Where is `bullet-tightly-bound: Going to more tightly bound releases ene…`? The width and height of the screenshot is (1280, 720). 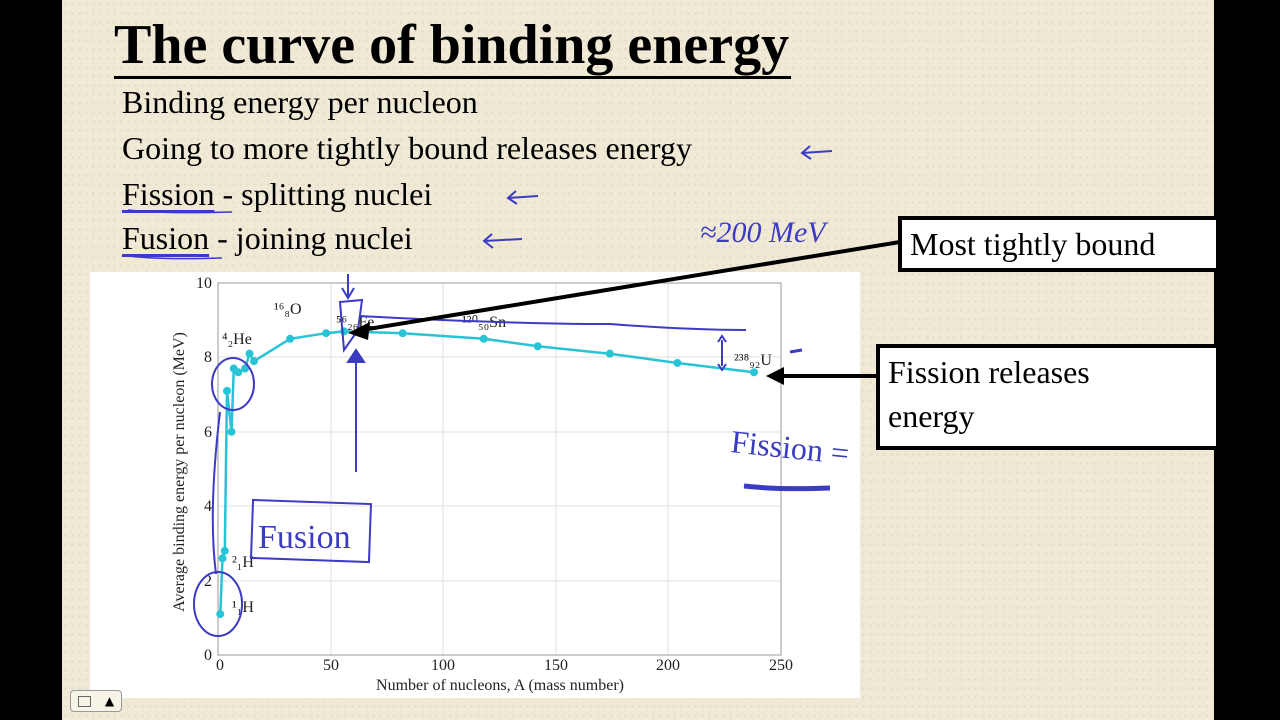 bullet-tightly-bound: Going to more tightly bound releases ene… is located at coordinates (407, 148).